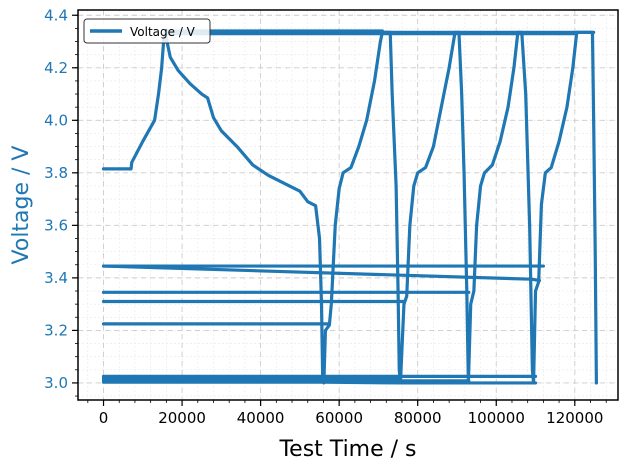 This screenshot has height=469, width=630. What do you see at coordinates (56, 330) in the screenshot?
I see `y-tick-label: 3.2` at bounding box center [56, 330].